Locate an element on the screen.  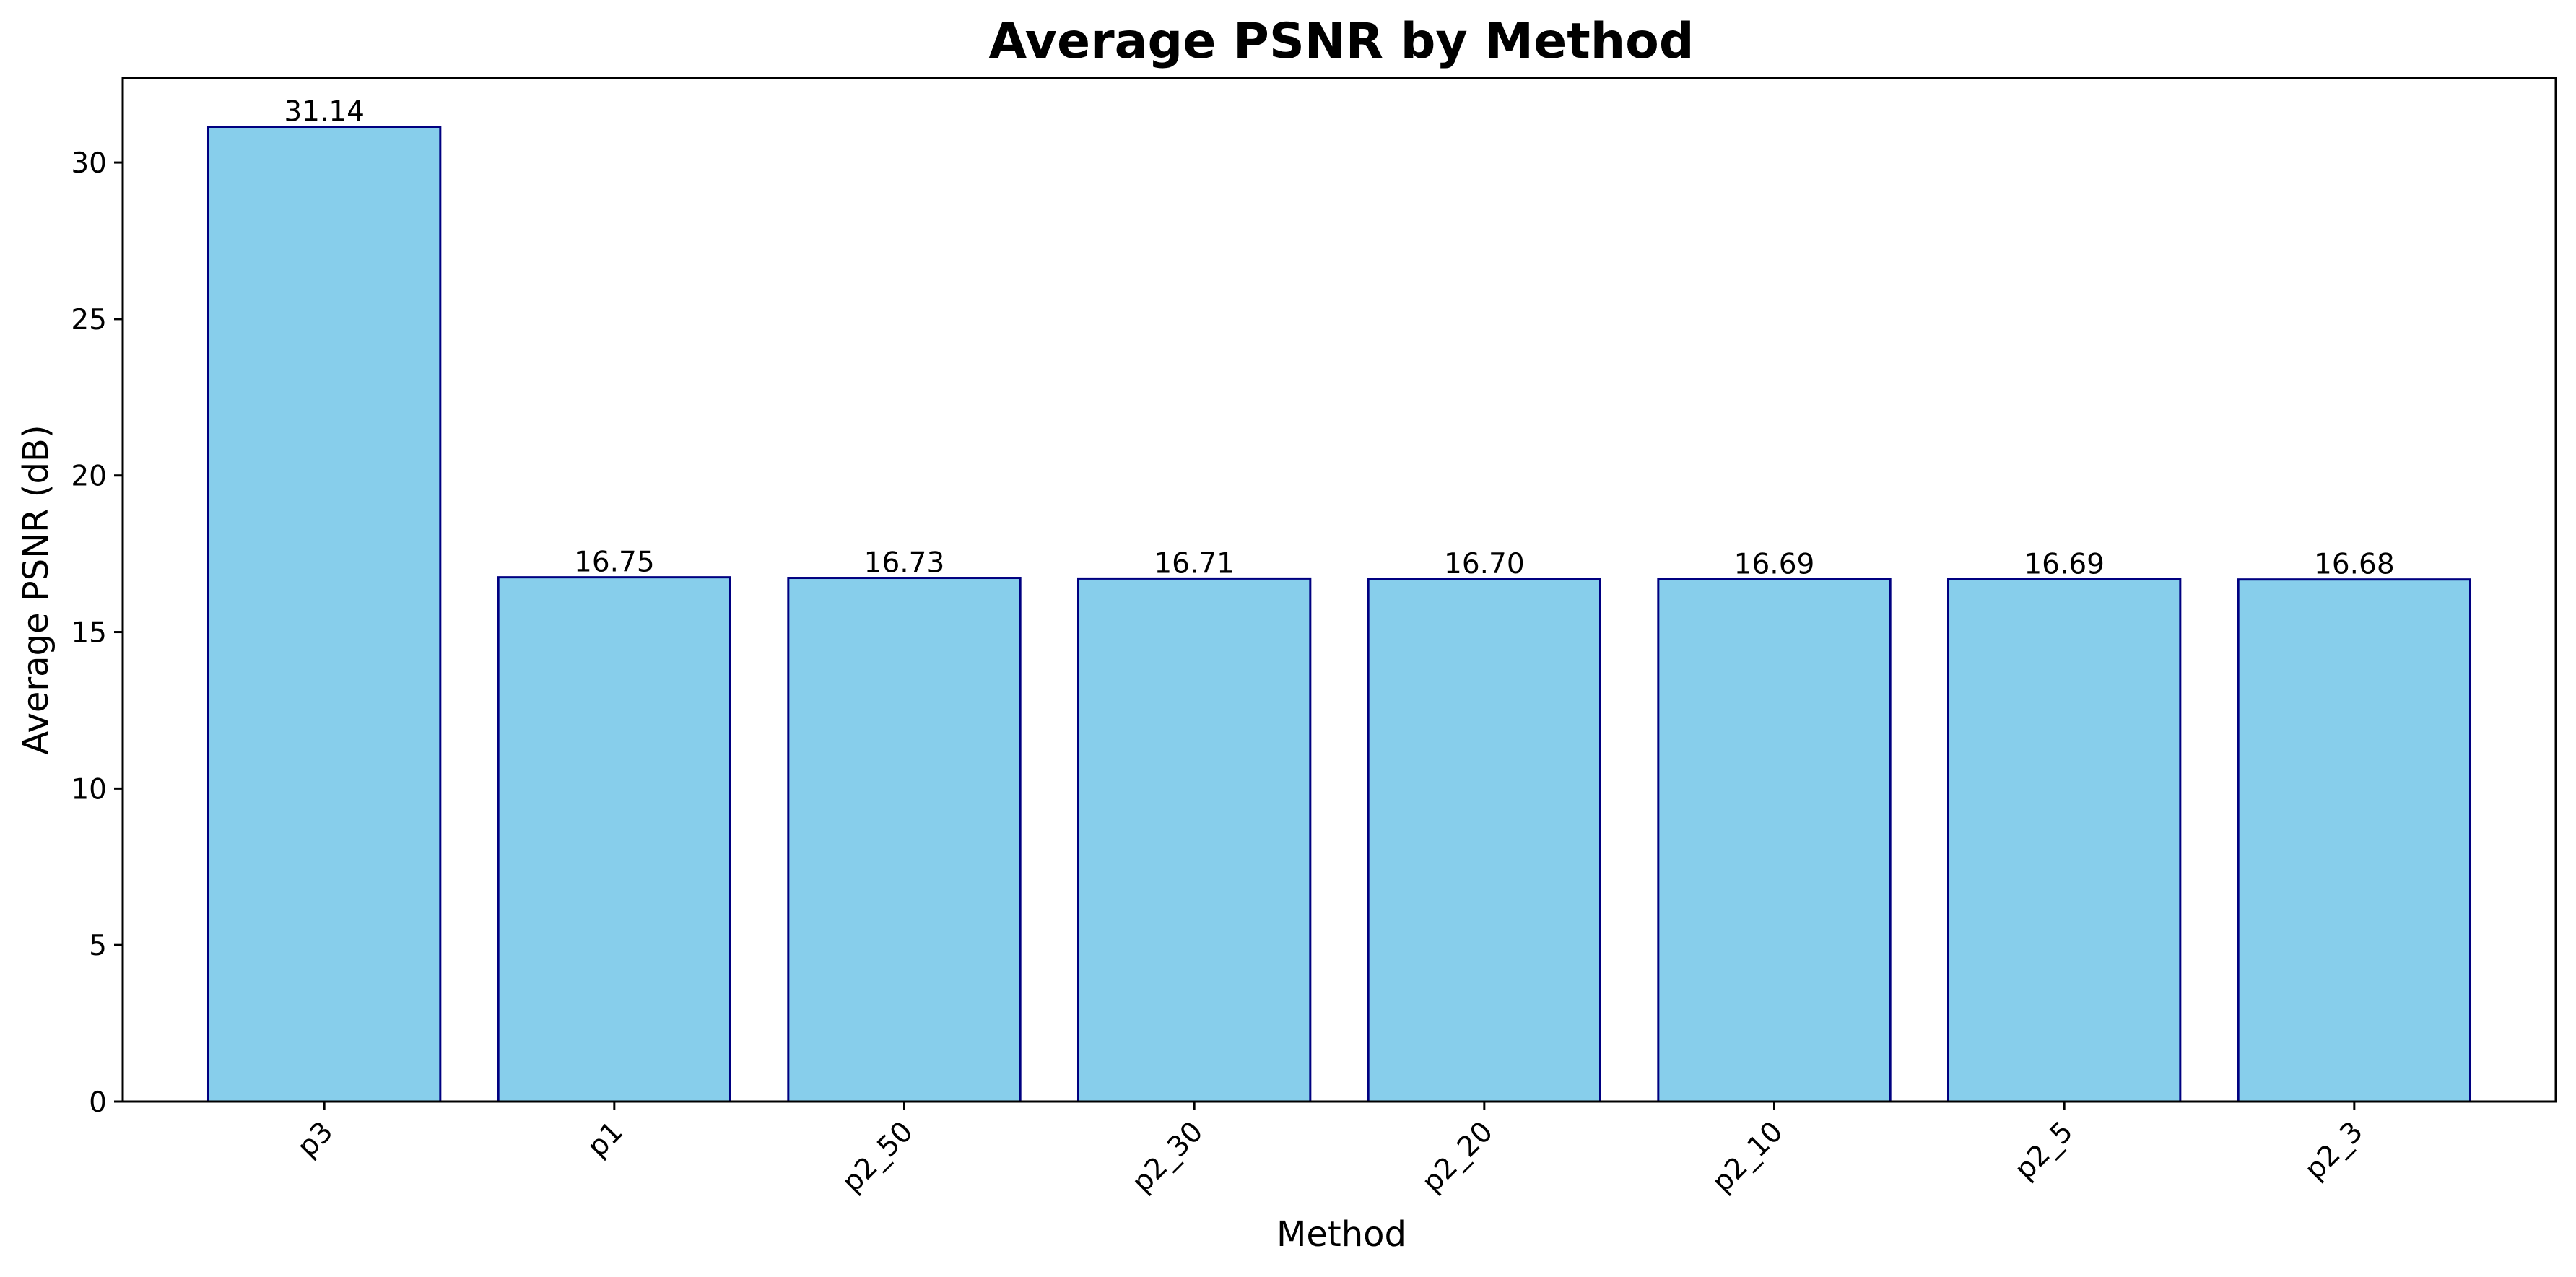
value-label-p1: 16.75 is located at coordinates (614, 562).